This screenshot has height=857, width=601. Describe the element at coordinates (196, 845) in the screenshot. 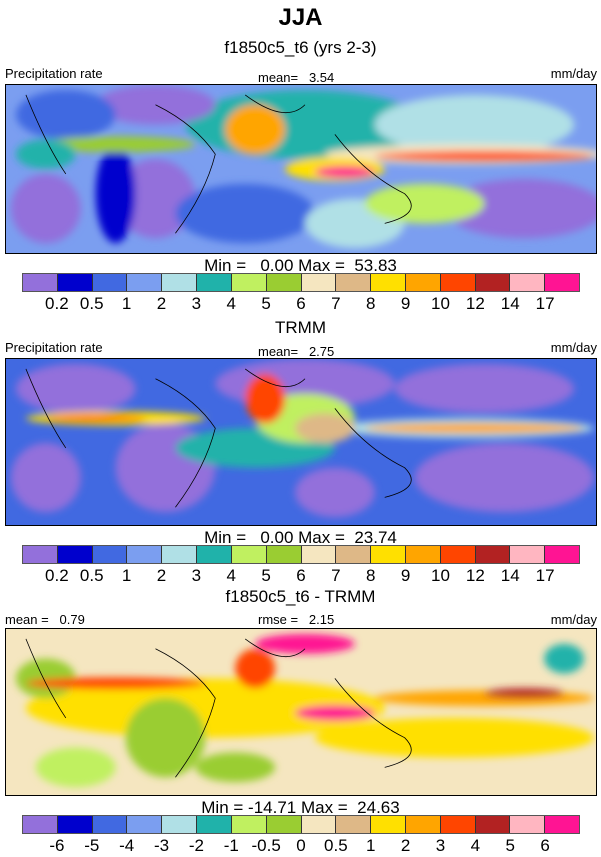

I see `colorbar-label: -2` at that location.